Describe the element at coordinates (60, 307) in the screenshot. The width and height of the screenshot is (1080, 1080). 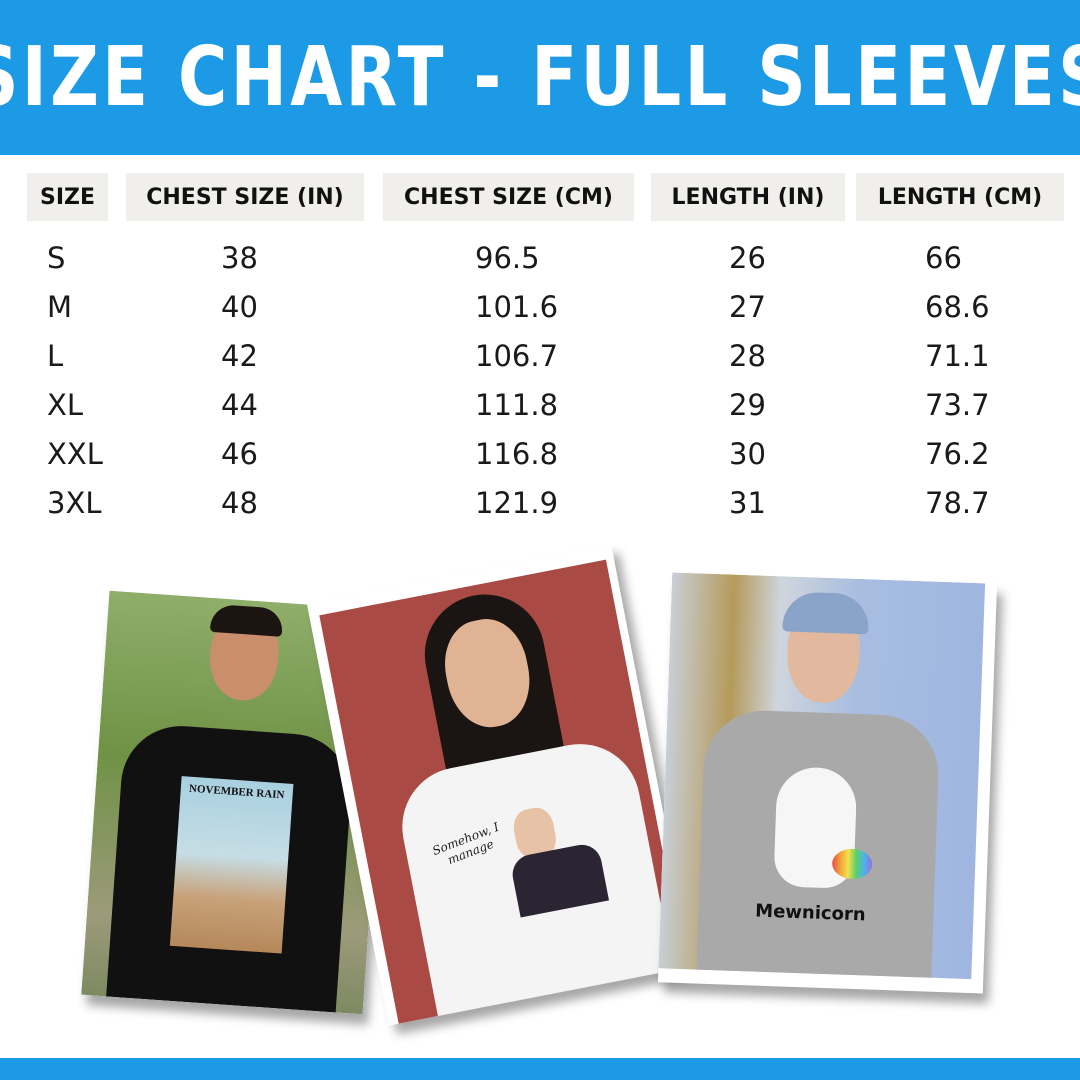
I see `cell-size: M` at that location.